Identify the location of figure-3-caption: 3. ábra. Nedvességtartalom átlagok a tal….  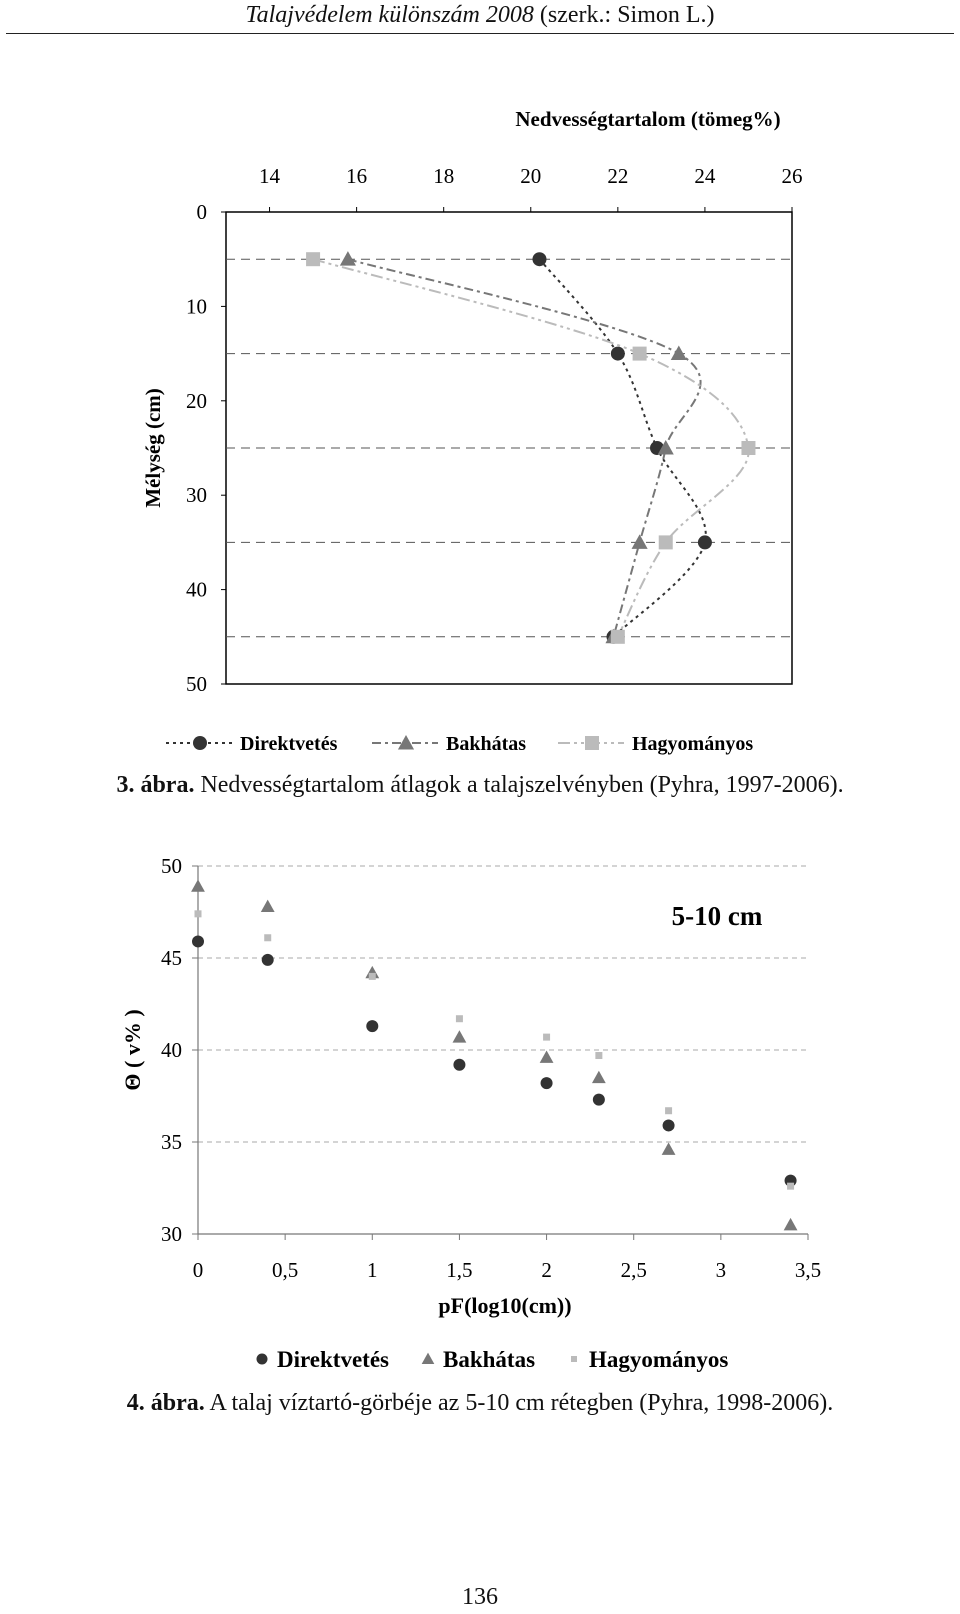
(480, 785).